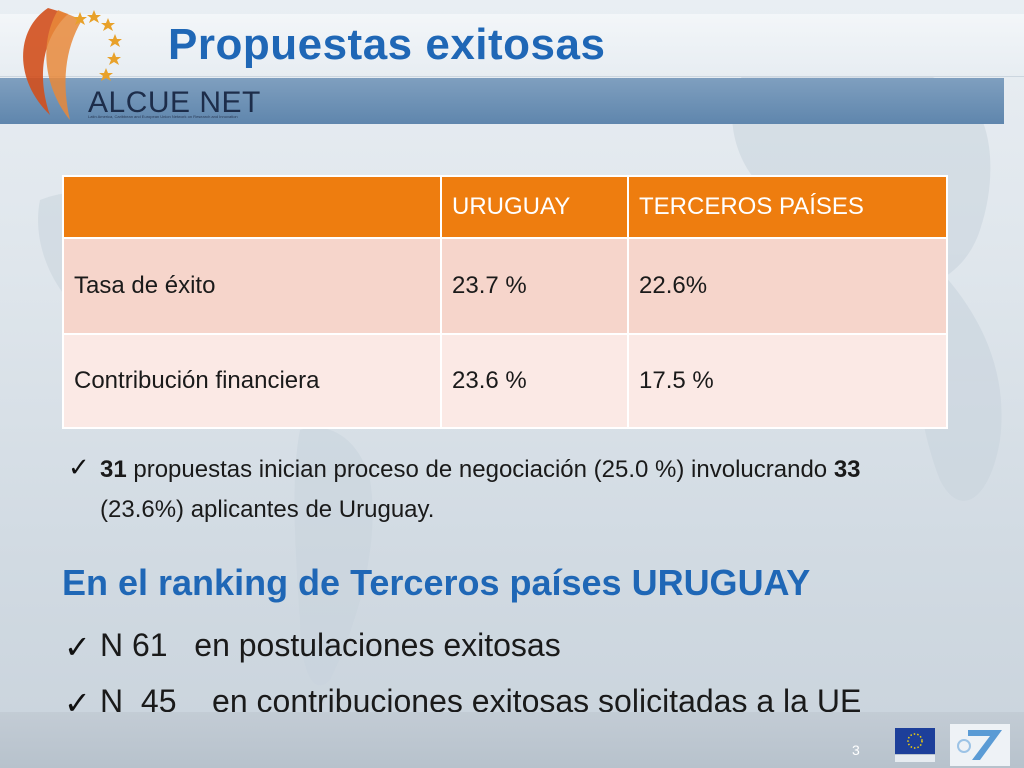 This screenshot has height=768, width=1024. I want to click on header-blue-bar, so click(502, 101).